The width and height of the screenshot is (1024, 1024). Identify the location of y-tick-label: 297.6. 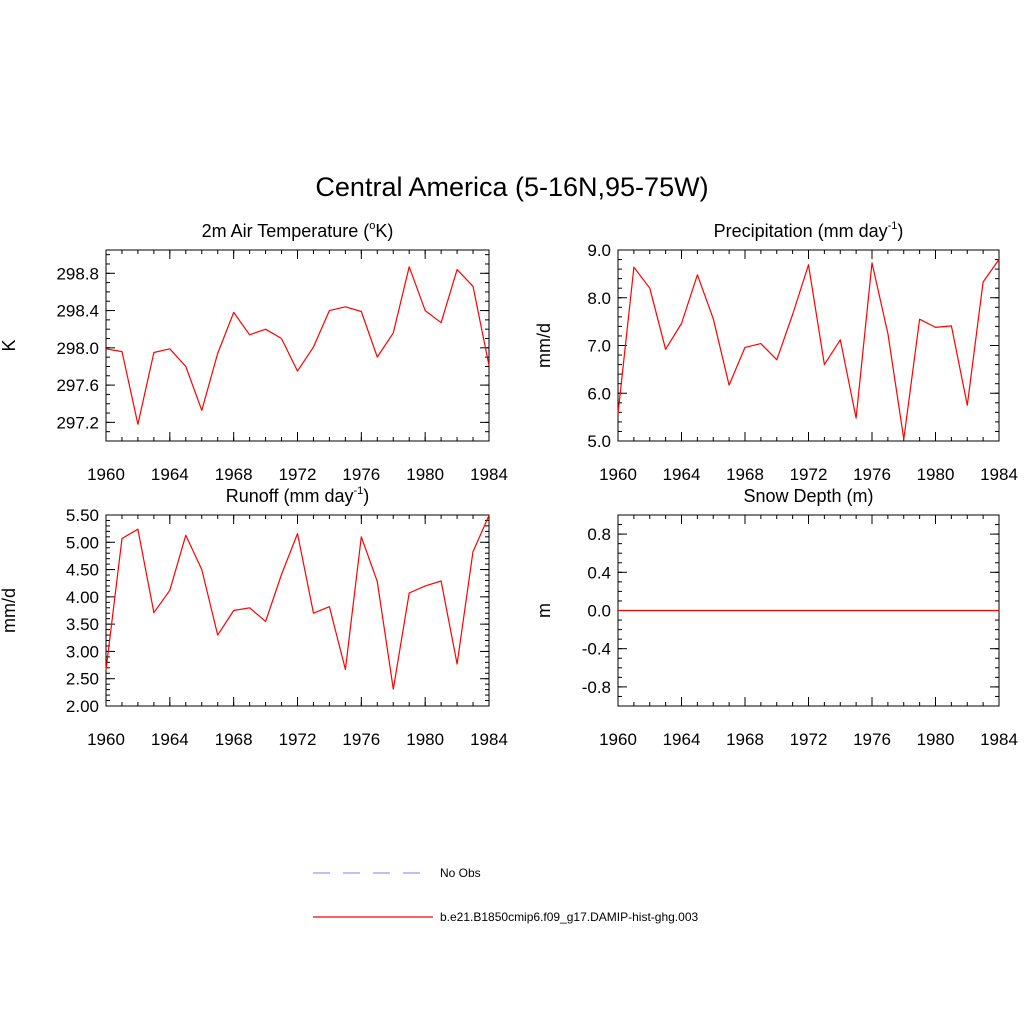
(77, 385).